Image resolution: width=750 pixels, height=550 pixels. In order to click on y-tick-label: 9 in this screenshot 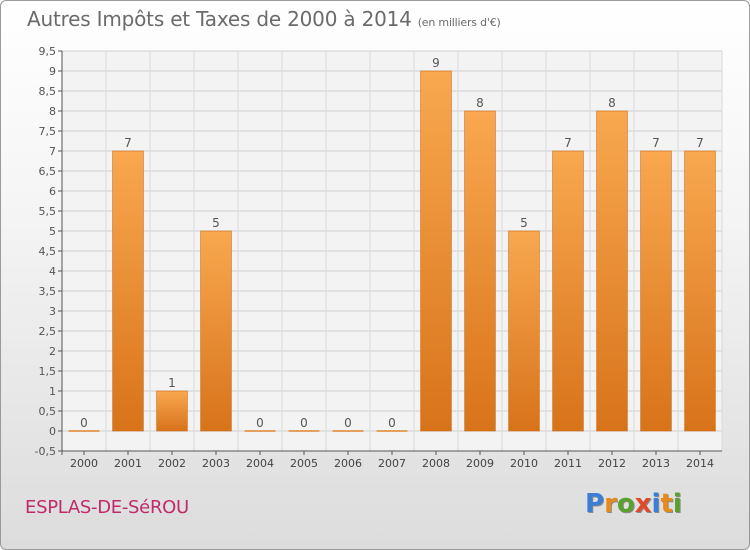, I will do `click(52, 71)`.